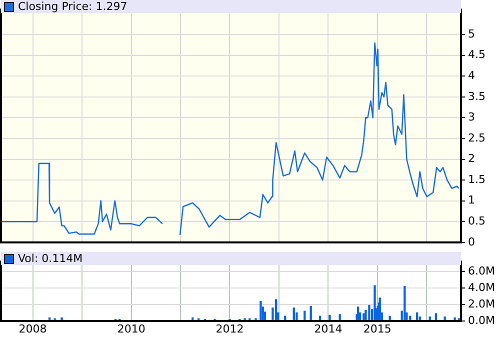 This screenshot has width=500, height=342. What do you see at coordinates (471, 117) in the screenshot?
I see `y-tick-label: 3` at bounding box center [471, 117].